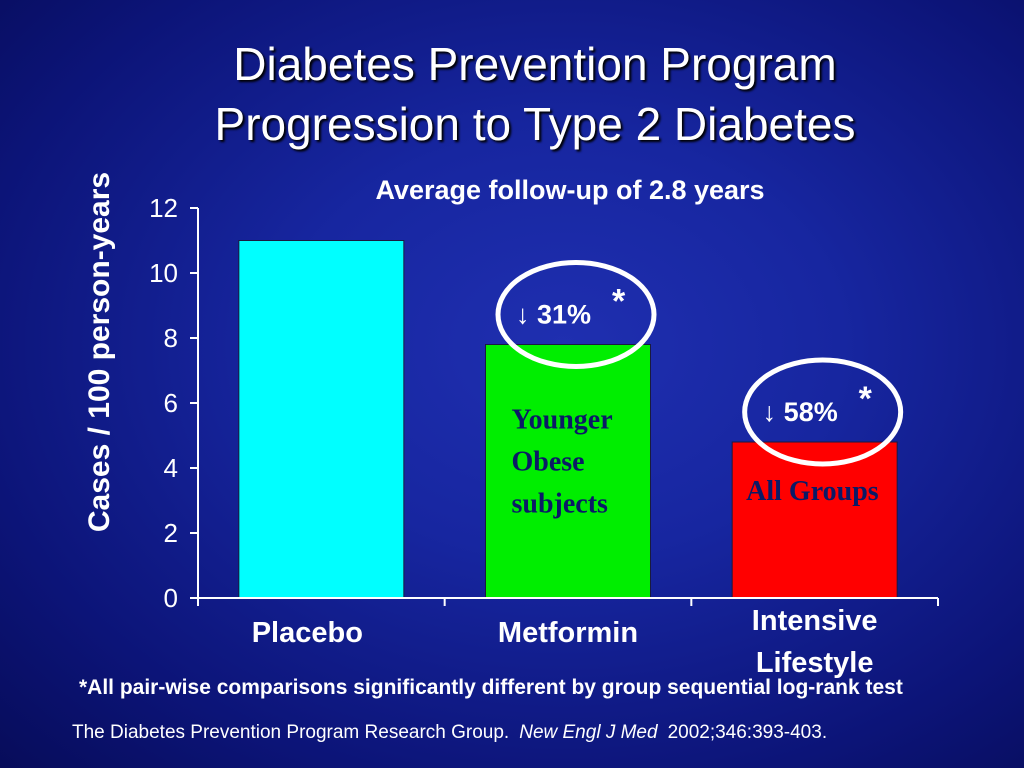 The width and height of the screenshot is (1024, 768). I want to click on annotation-reduction: ↓ 58%, so click(800, 412).